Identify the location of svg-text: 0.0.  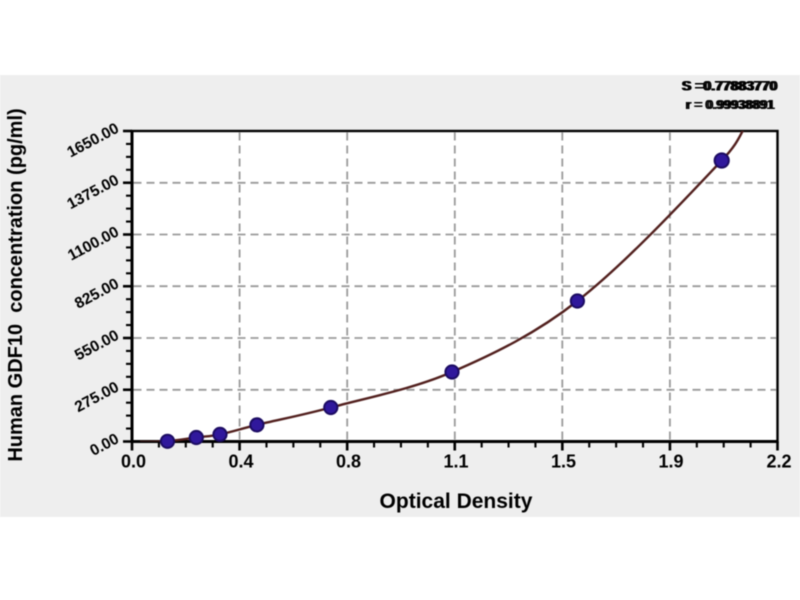
(133, 462).